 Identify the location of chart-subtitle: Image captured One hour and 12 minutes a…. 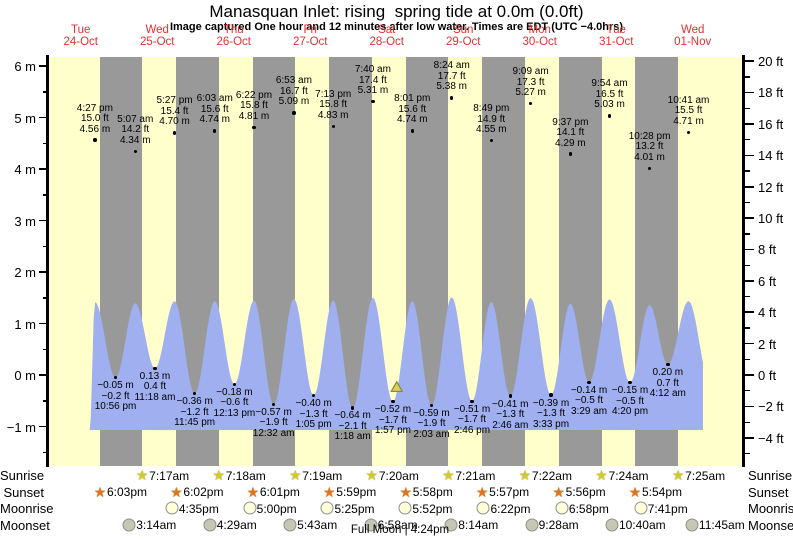
(396, 27).